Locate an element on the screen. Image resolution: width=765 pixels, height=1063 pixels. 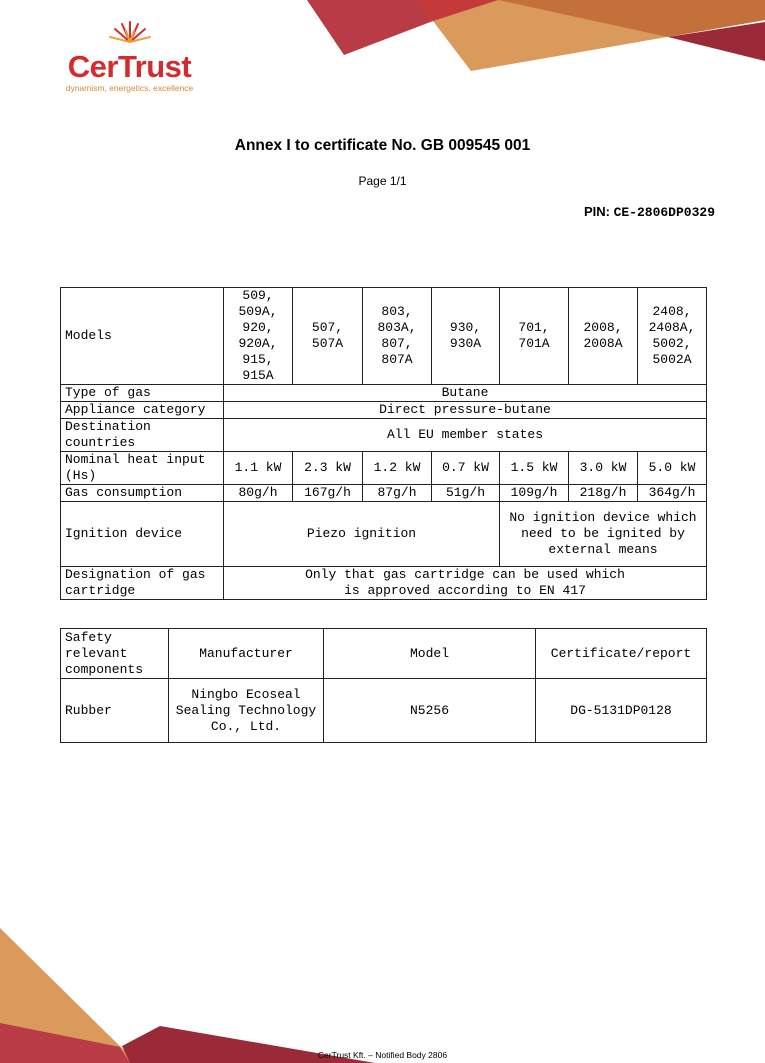
footer-text: CerTrust Kft. – Notified Body 2806 is located at coordinates (382, 1055).